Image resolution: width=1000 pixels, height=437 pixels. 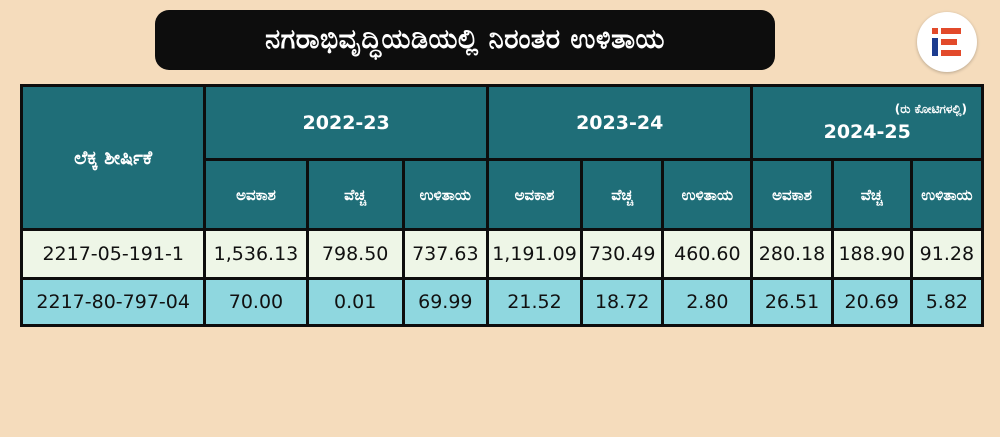 What do you see at coordinates (947, 254) in the screenshot?
I see `table-cell: 91.28` at bounding box center [947, 254].